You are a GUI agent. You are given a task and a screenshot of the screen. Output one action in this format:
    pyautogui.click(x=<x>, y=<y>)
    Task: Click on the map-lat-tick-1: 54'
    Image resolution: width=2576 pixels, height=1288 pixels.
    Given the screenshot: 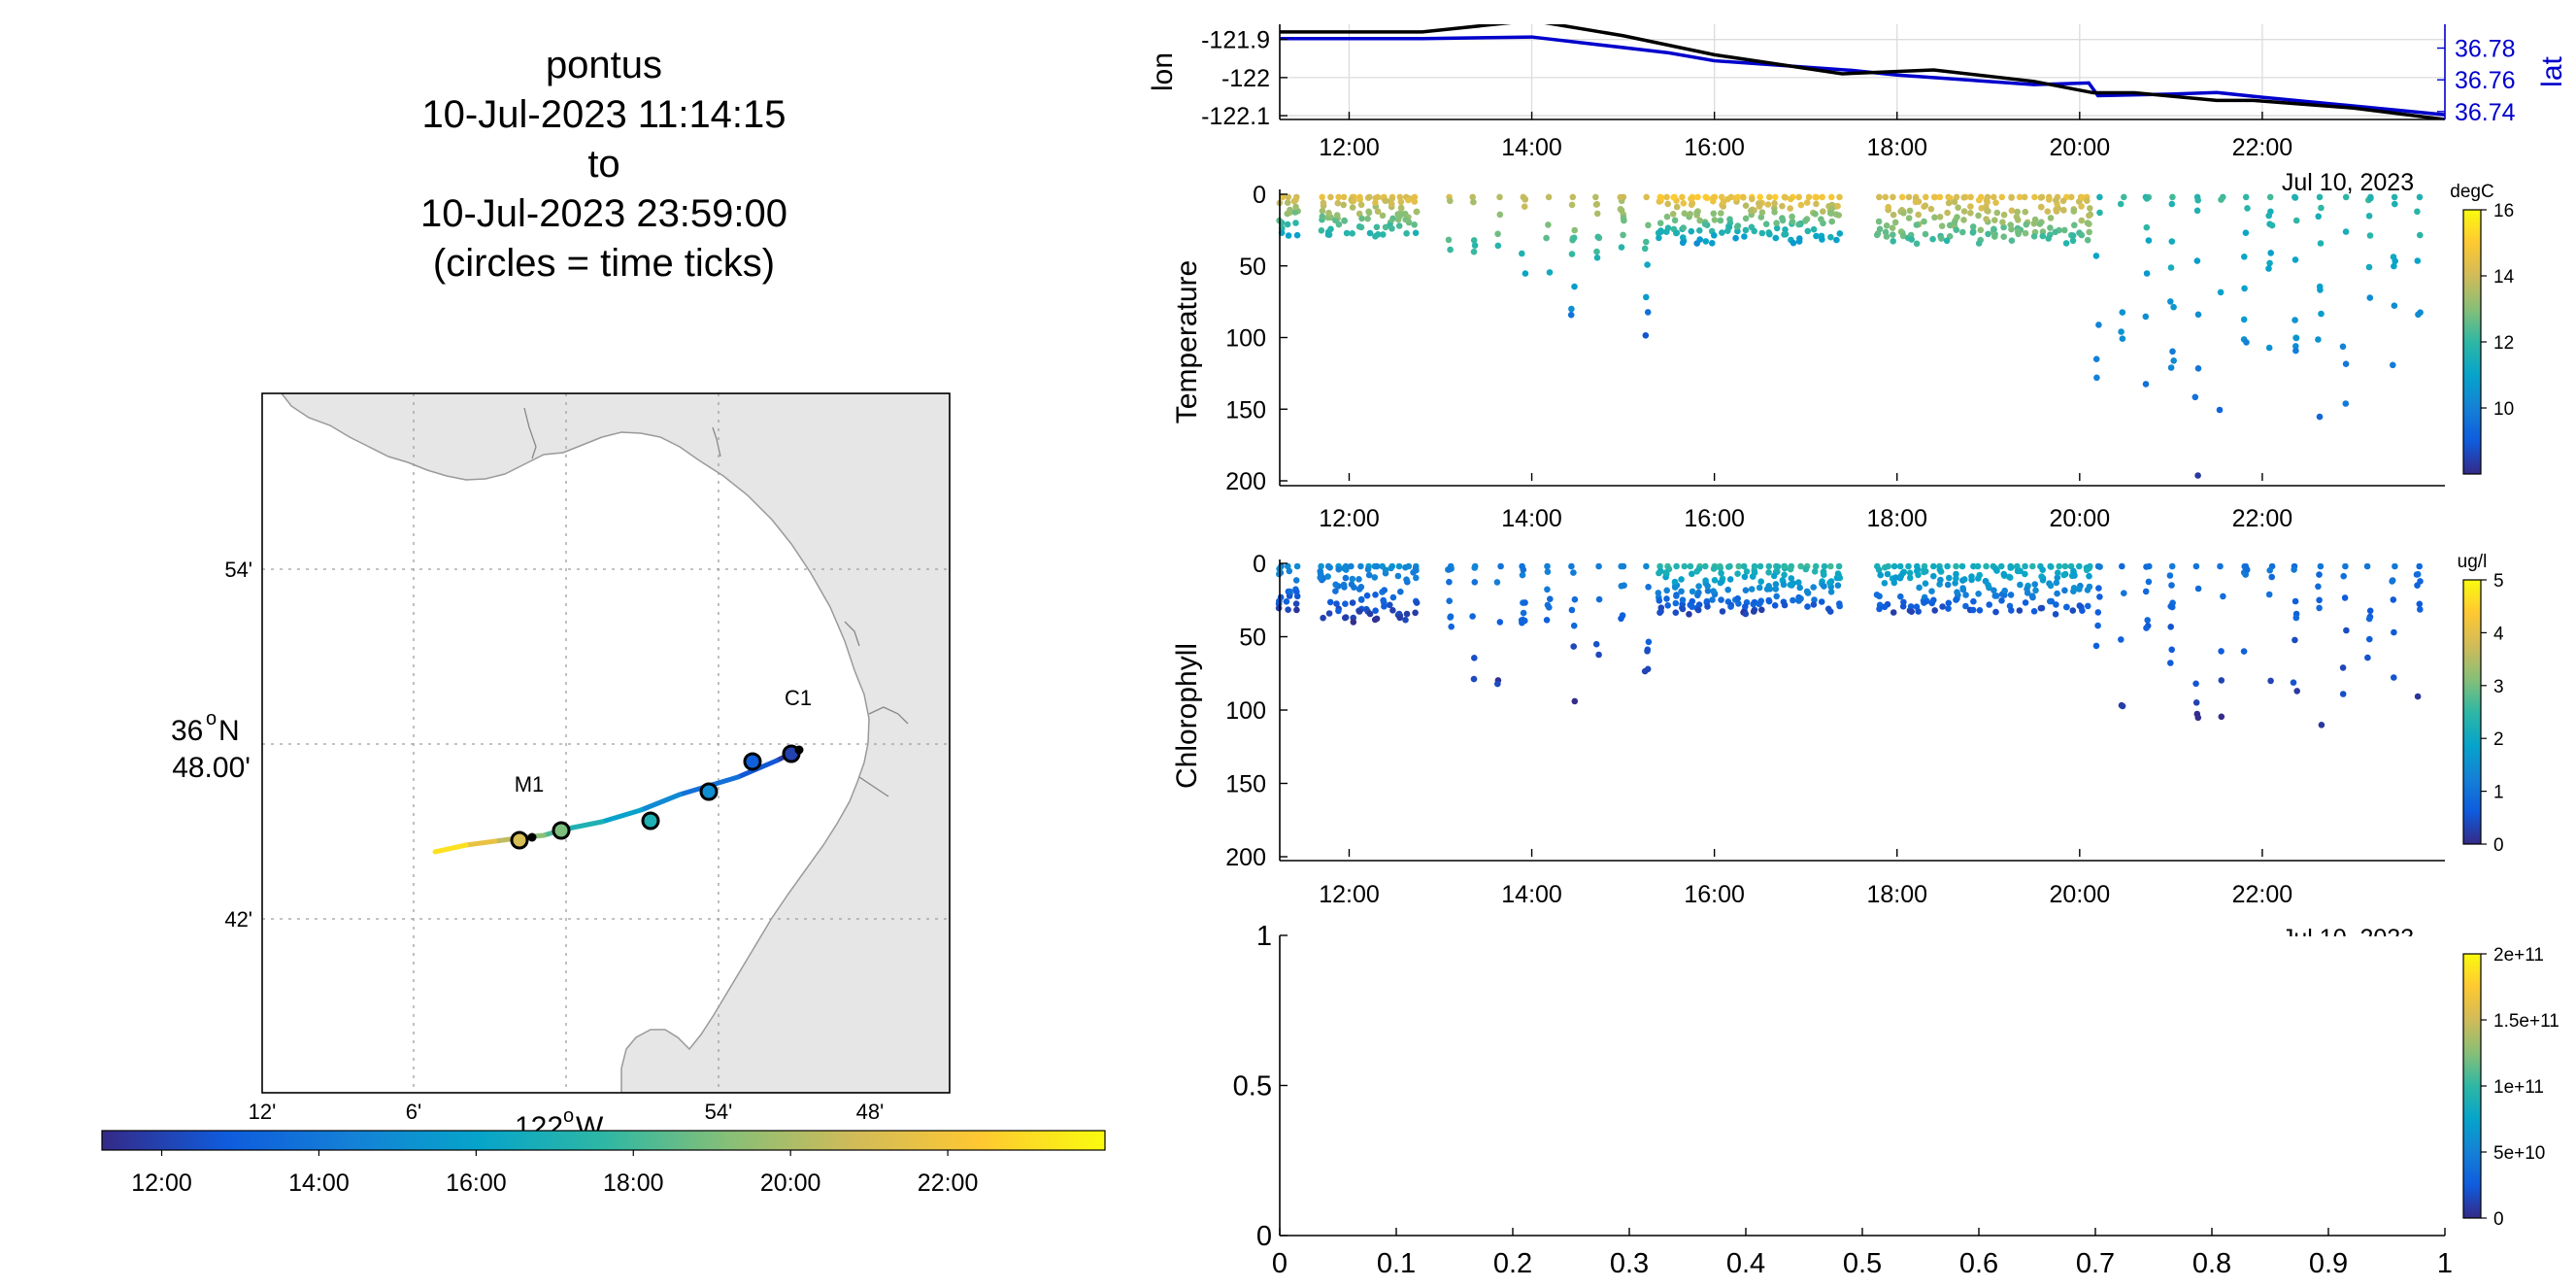 What is the action you would take?
    pyautogui.click(x=238, y=570)
    